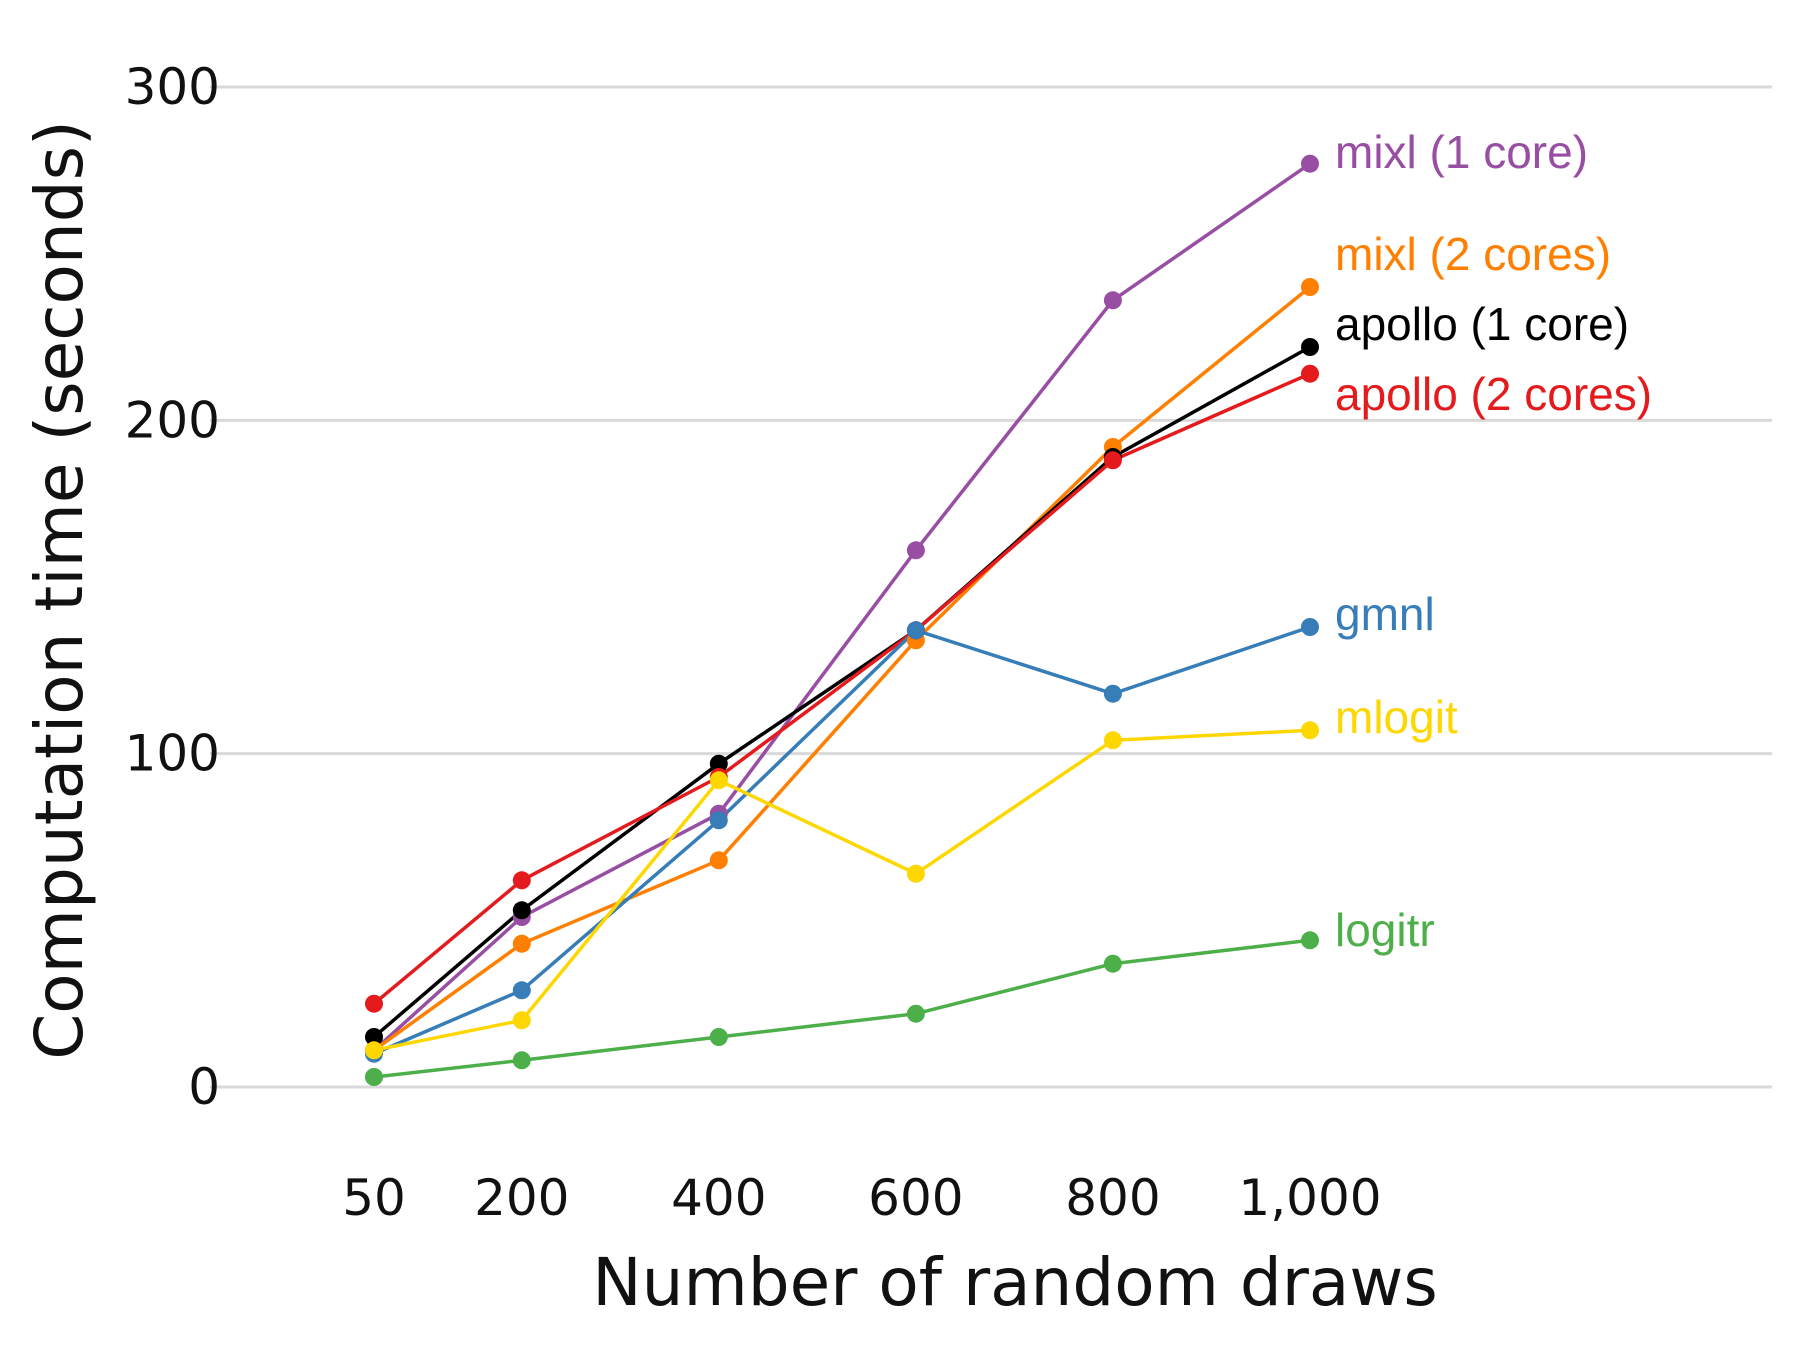  What do you see at coordinates (1482, 324) in the screenshot?
I see `series-label: apollo (1 core)` at bounding box center [1482, 324].